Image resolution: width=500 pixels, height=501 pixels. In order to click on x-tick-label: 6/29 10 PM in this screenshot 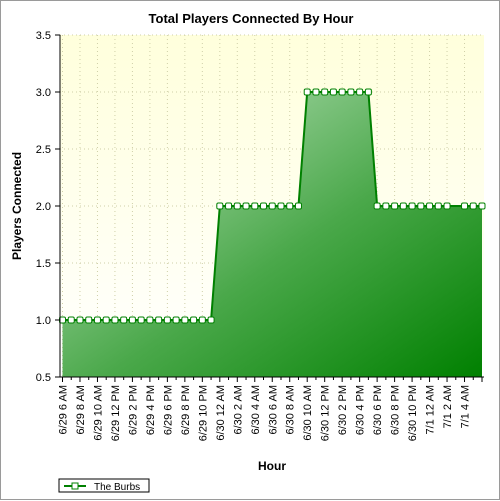, I will do `click(203, 413)`.